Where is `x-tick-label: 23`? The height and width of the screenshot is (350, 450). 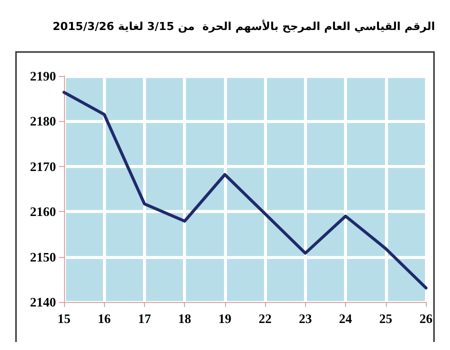
x-tick-label: 23 is located at coordinates (305, 318).